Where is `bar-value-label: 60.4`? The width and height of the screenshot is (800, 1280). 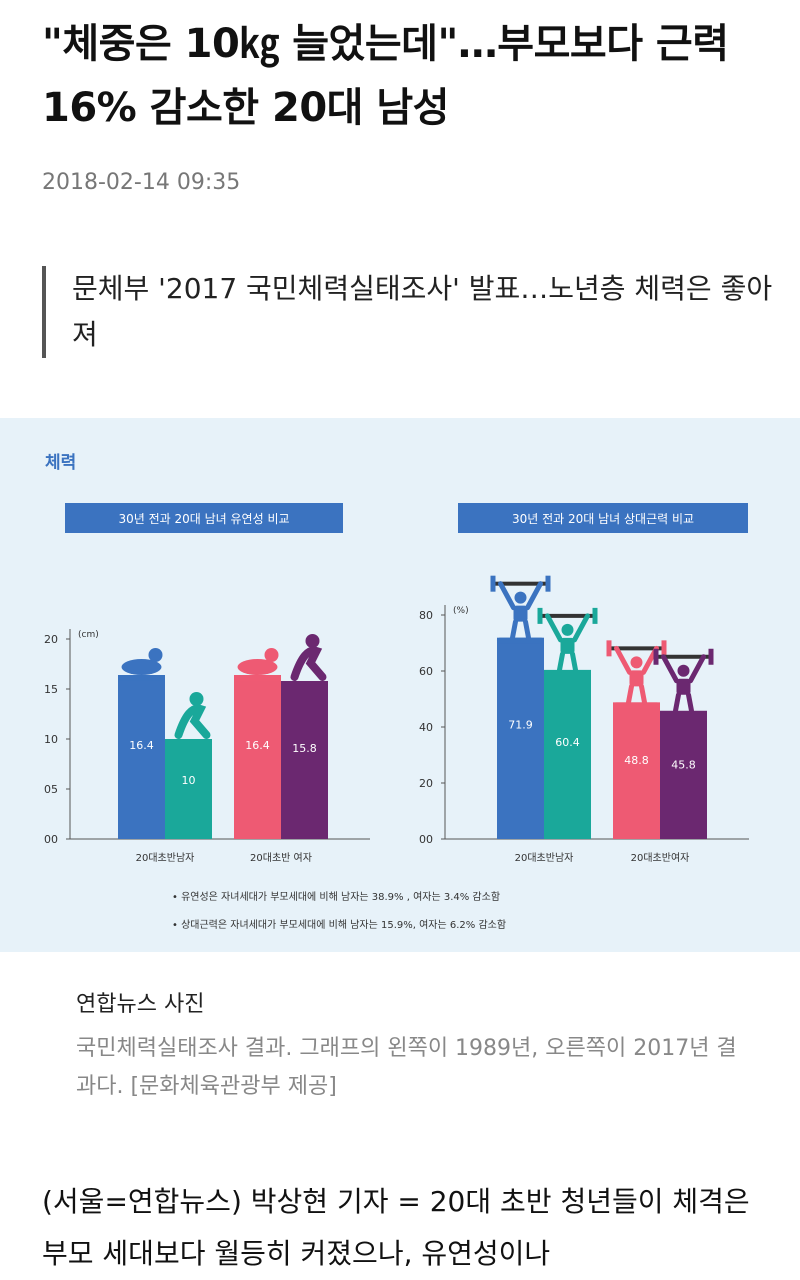 bar-value-label: 60.4 is located at coordinates (567, 742).